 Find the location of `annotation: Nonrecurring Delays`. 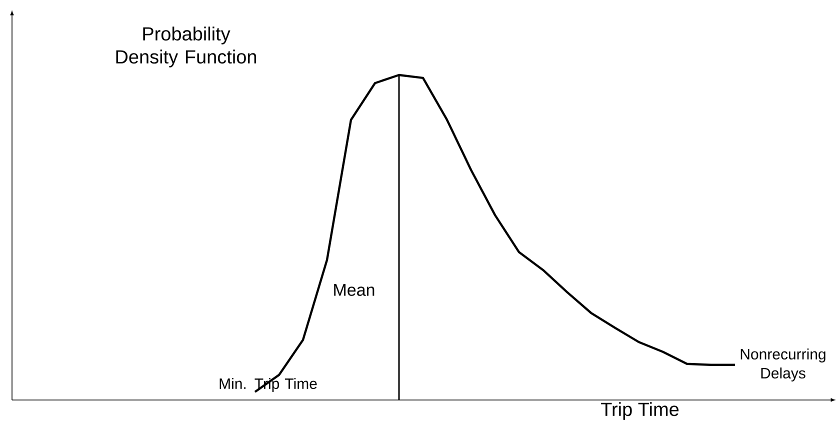

annotation: Nonrecurring Delays is located at coordinates (783, 365).